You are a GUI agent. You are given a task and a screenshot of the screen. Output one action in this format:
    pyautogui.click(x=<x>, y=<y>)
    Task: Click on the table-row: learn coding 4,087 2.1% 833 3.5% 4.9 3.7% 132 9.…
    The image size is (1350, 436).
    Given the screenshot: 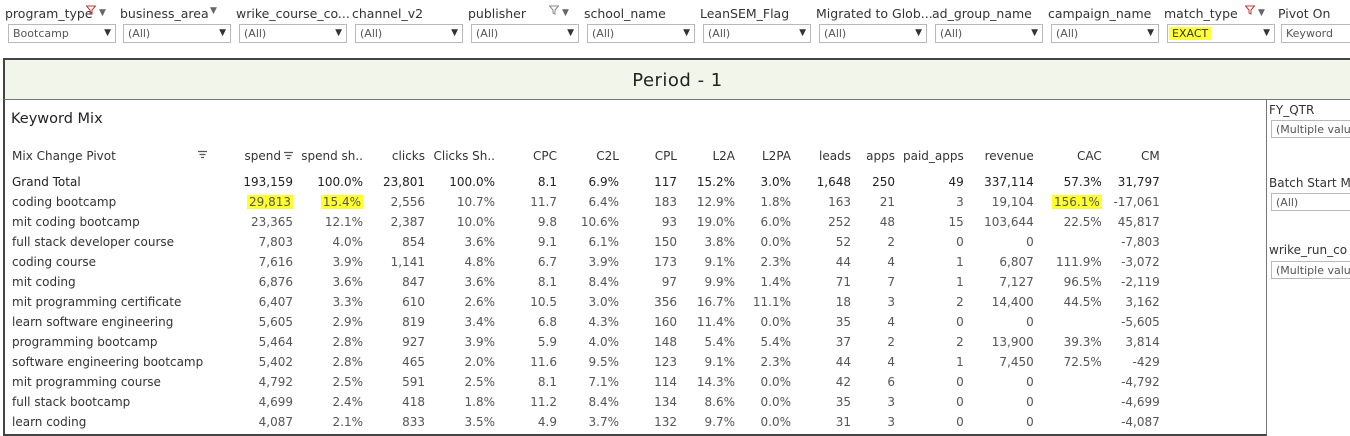 What is the action you would take?
    pyautogui.click(x=588, y=422)
    